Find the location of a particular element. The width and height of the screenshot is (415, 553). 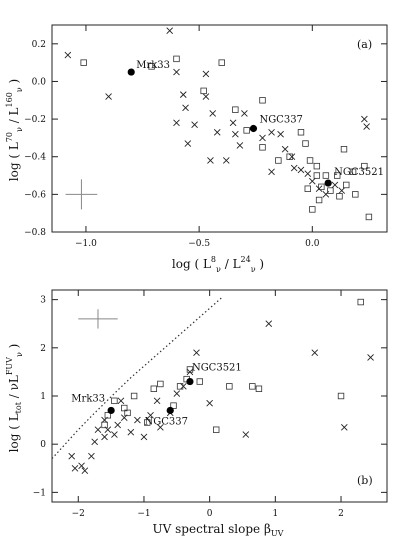

panel-a-ytick-label: −0.4 is located at coordinates (35, 158).